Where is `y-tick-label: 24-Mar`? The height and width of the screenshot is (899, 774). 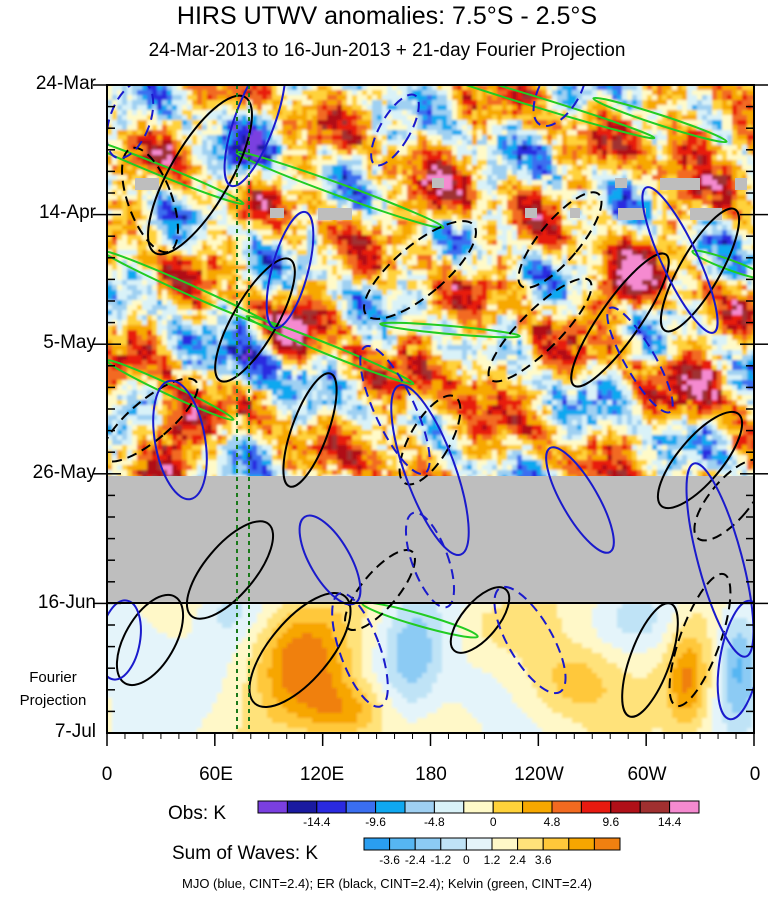
y-tick-label: 24-Mar is located at coordinates (65, 83).